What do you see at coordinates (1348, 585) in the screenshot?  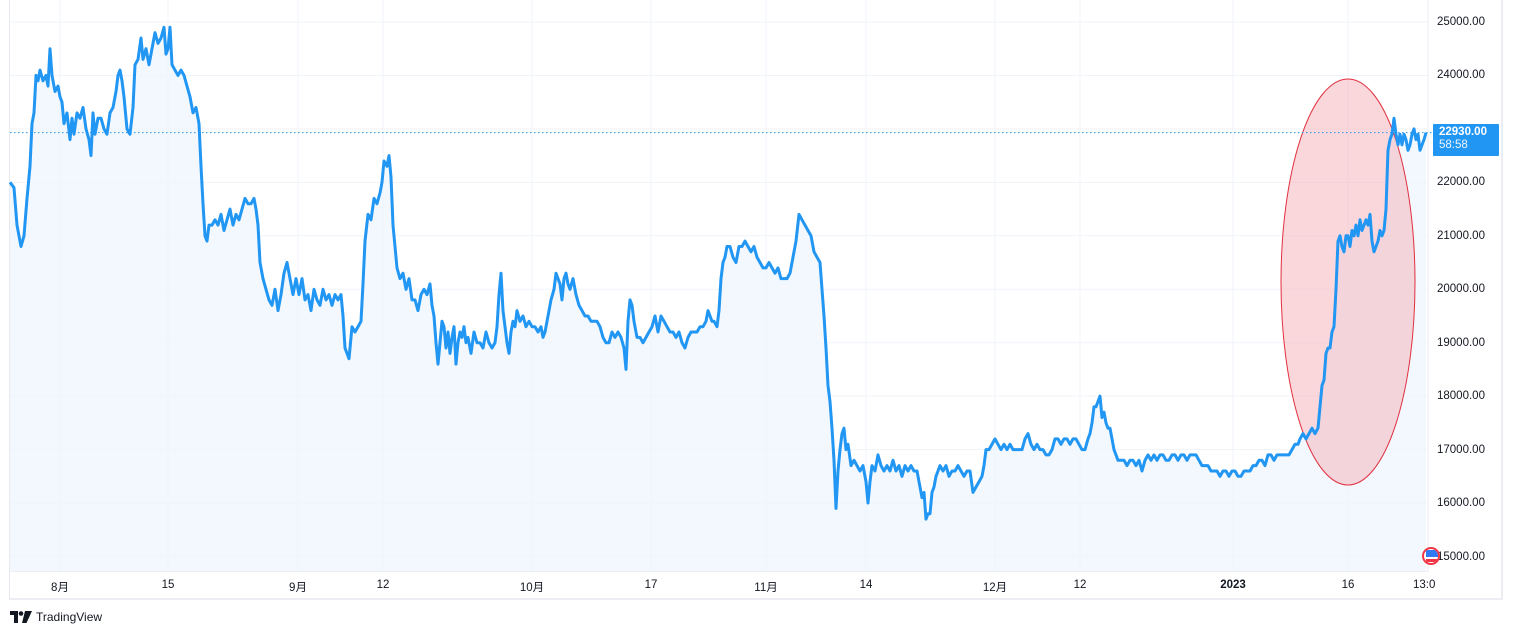 I see `time-axis-label: 16` at bounding box center [1348, 585].